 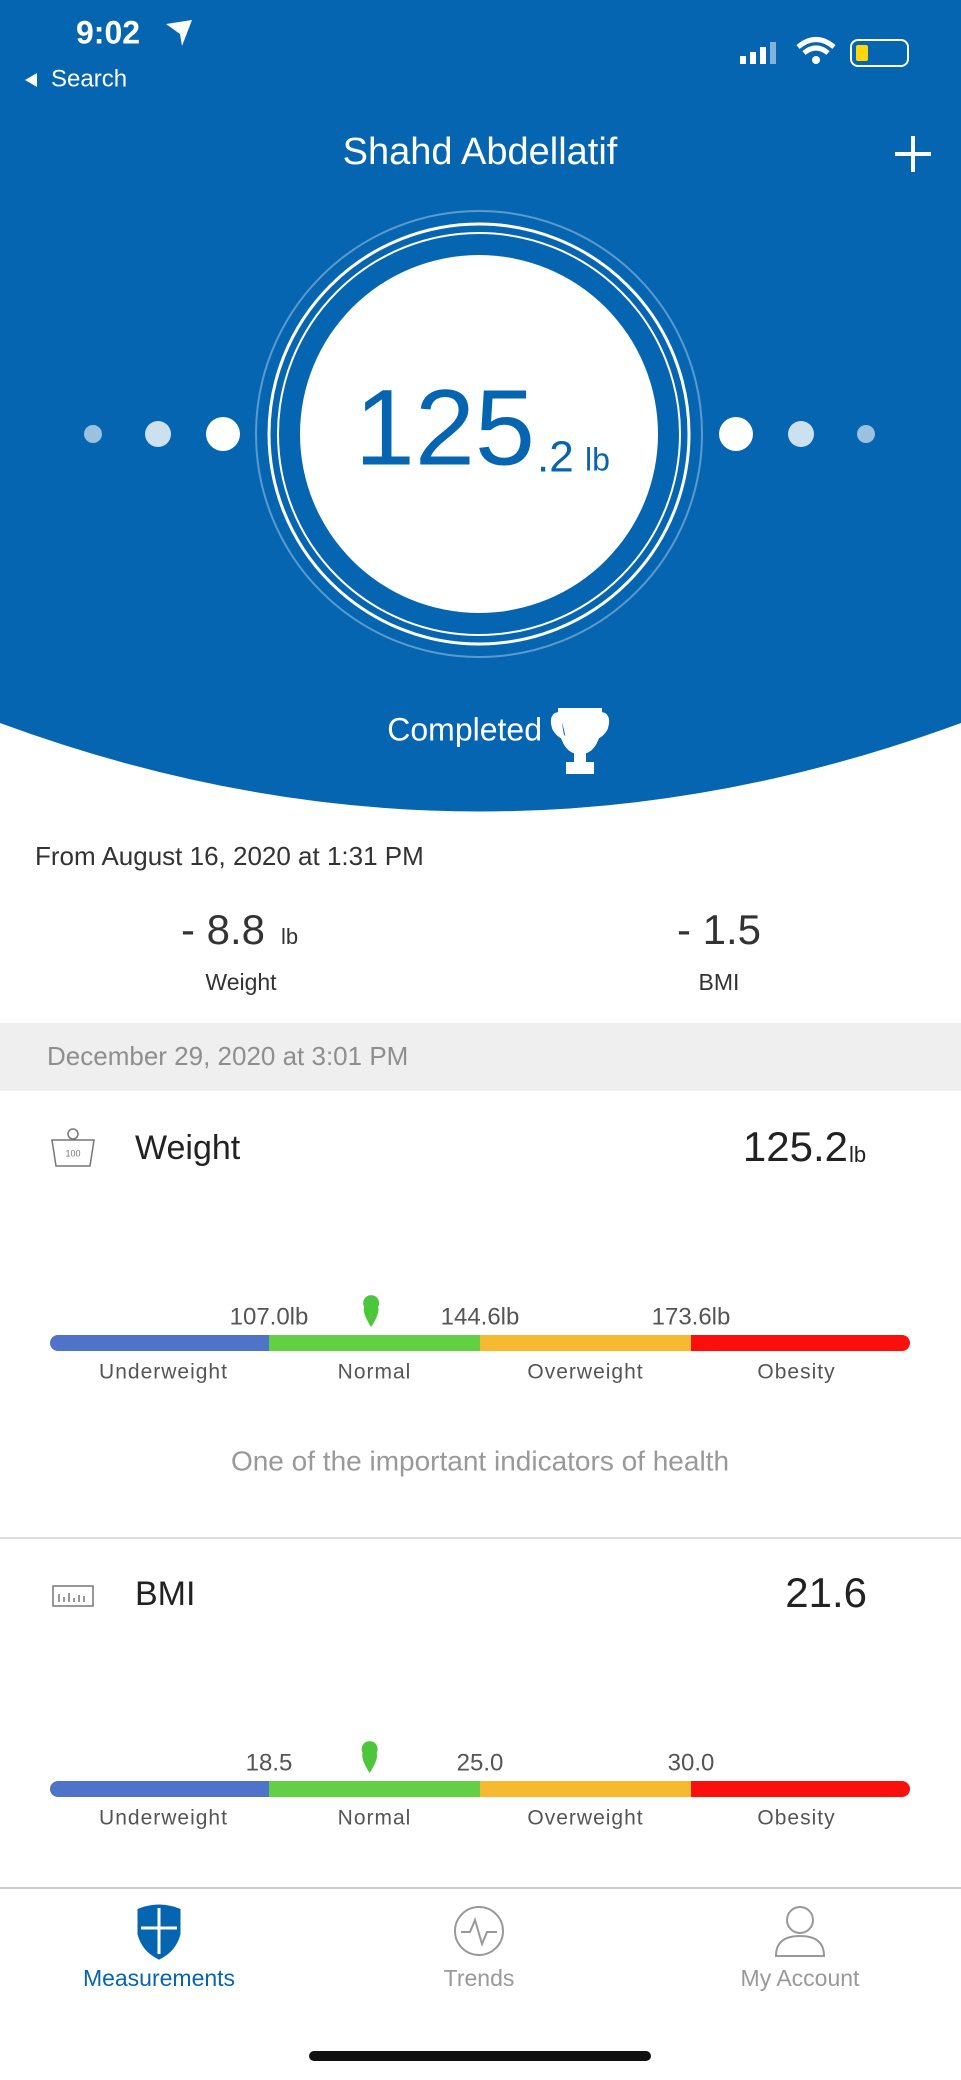 I want to click on status-time: 9:02, so click(x=108, y=32).